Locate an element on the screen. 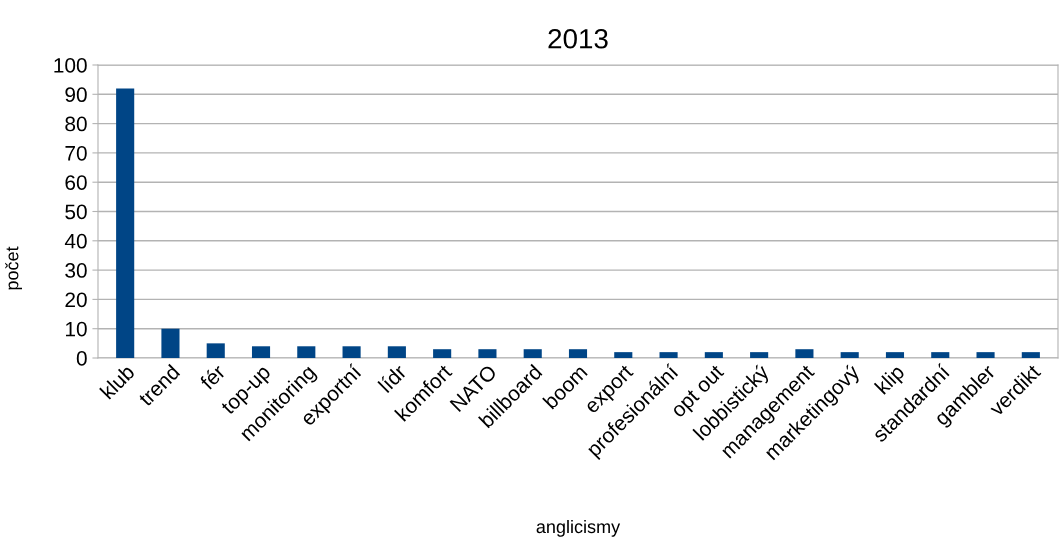 This screenshot has width=1061, height=537. x-tick-label: fér is located at coordinates (212, 376).